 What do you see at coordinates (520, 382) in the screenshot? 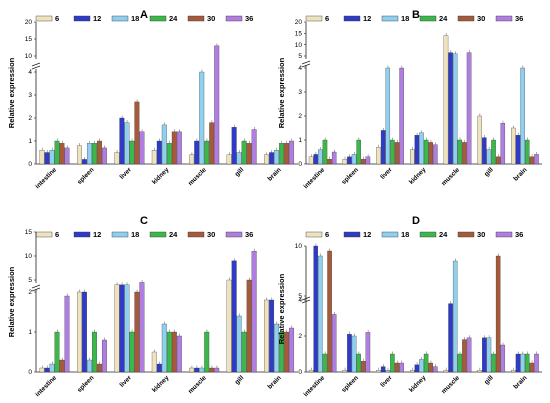
I see `category-label-brain: brain` at bounding box center [520, 382].